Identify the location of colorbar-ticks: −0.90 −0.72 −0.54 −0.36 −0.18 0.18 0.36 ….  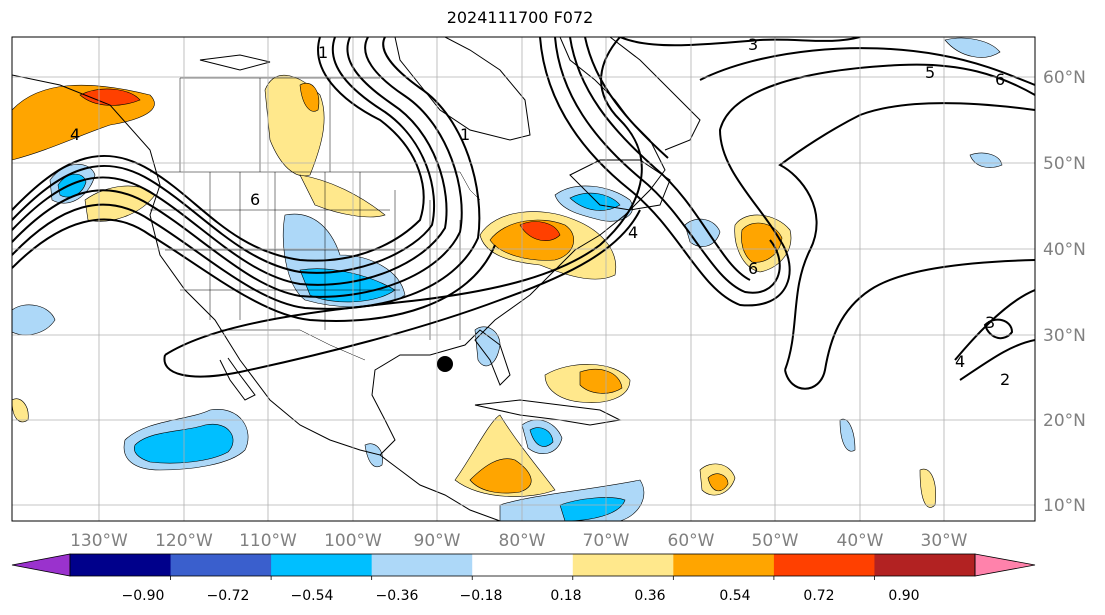
(521, 596).